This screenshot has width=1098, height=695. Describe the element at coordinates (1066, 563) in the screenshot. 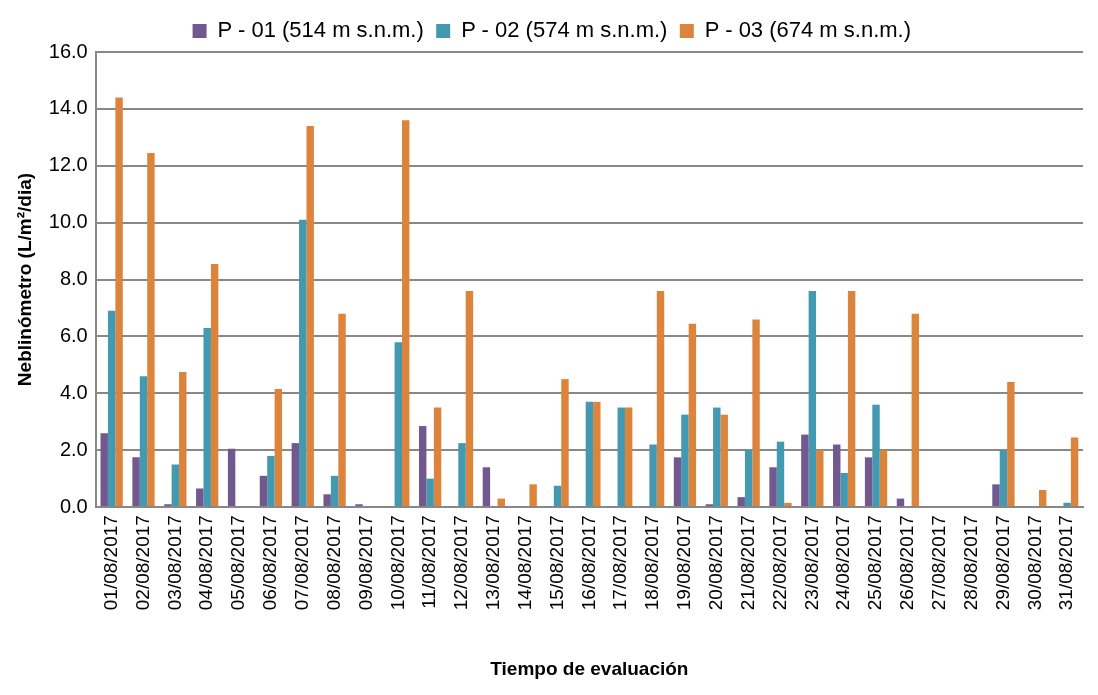

I see `x-tick-label: 31/08/2017` at that location.